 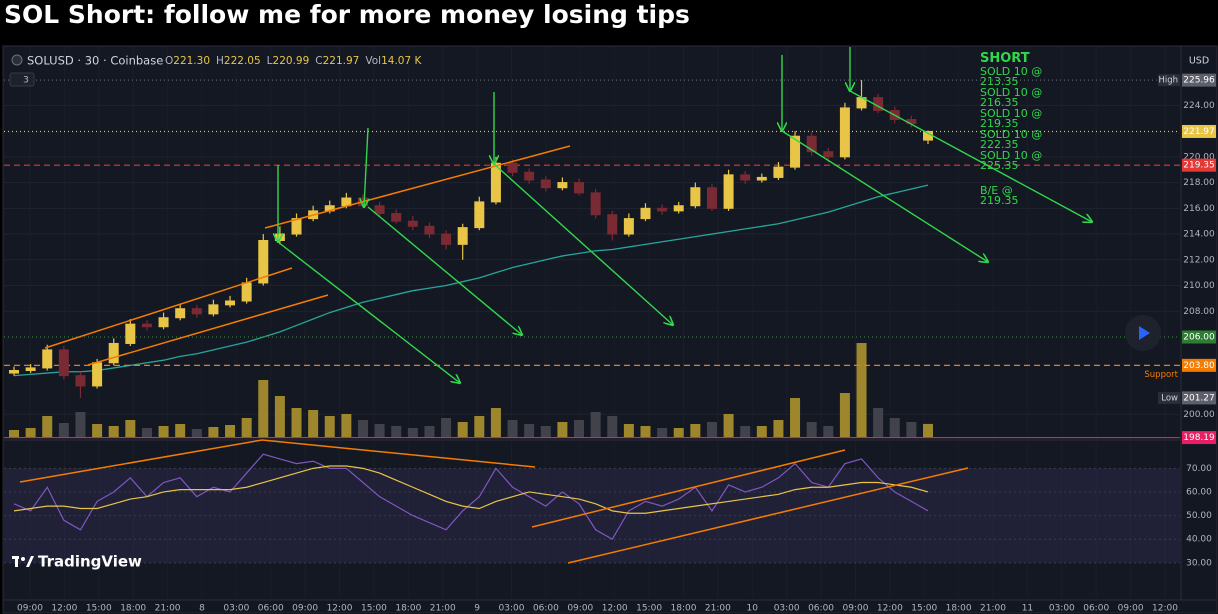 I want to click on price-label: 225.96, so click(x=1199, y=81).